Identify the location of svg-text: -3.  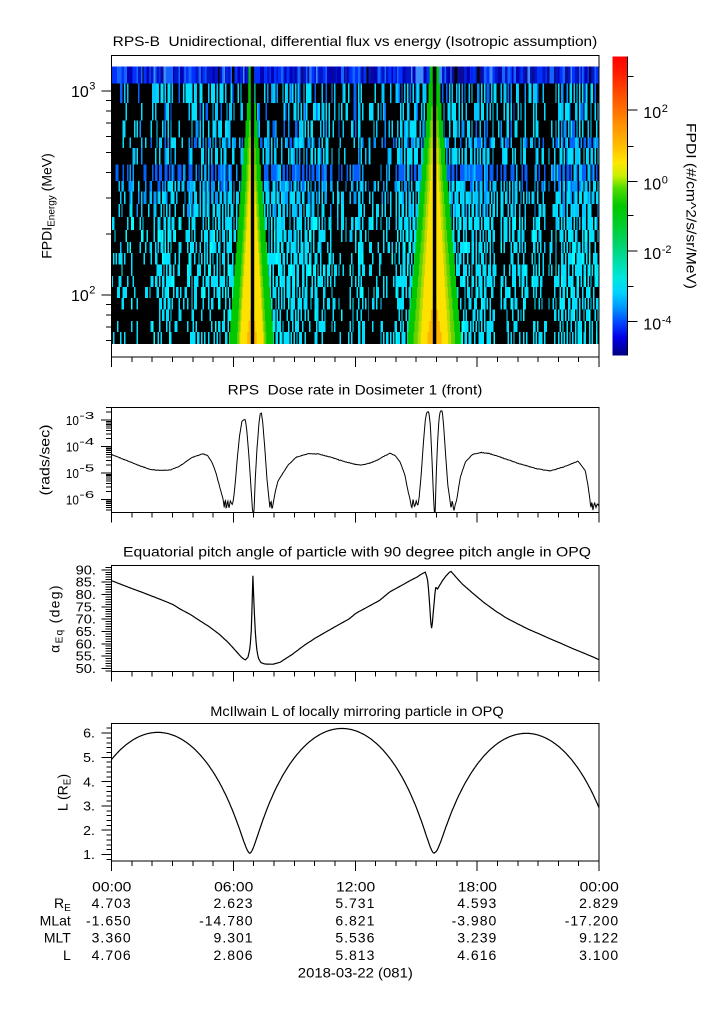
(87, 416).